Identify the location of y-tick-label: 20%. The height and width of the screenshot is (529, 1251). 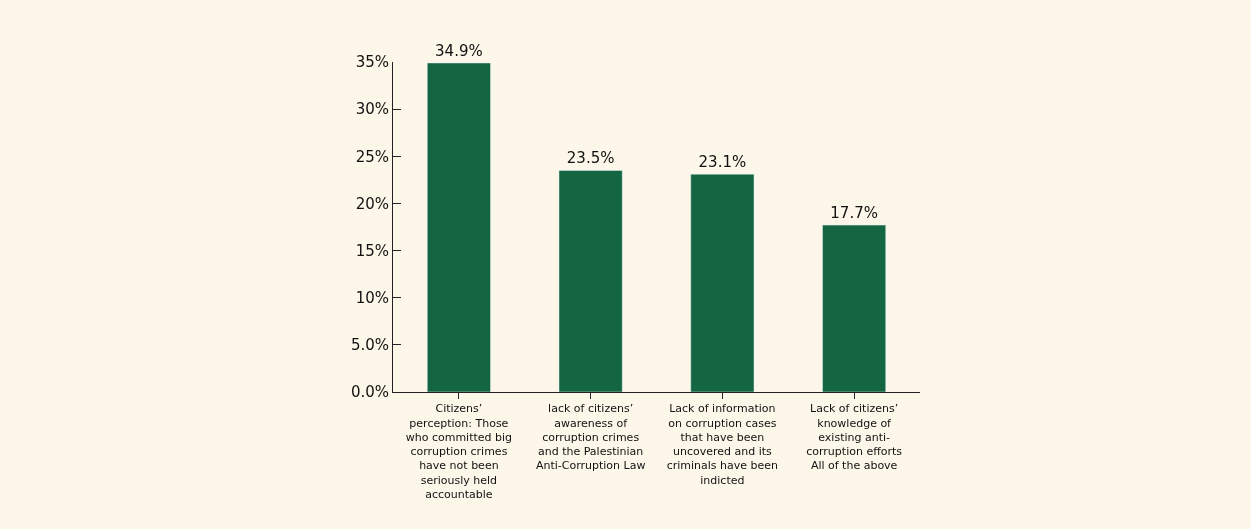
(372, 203).